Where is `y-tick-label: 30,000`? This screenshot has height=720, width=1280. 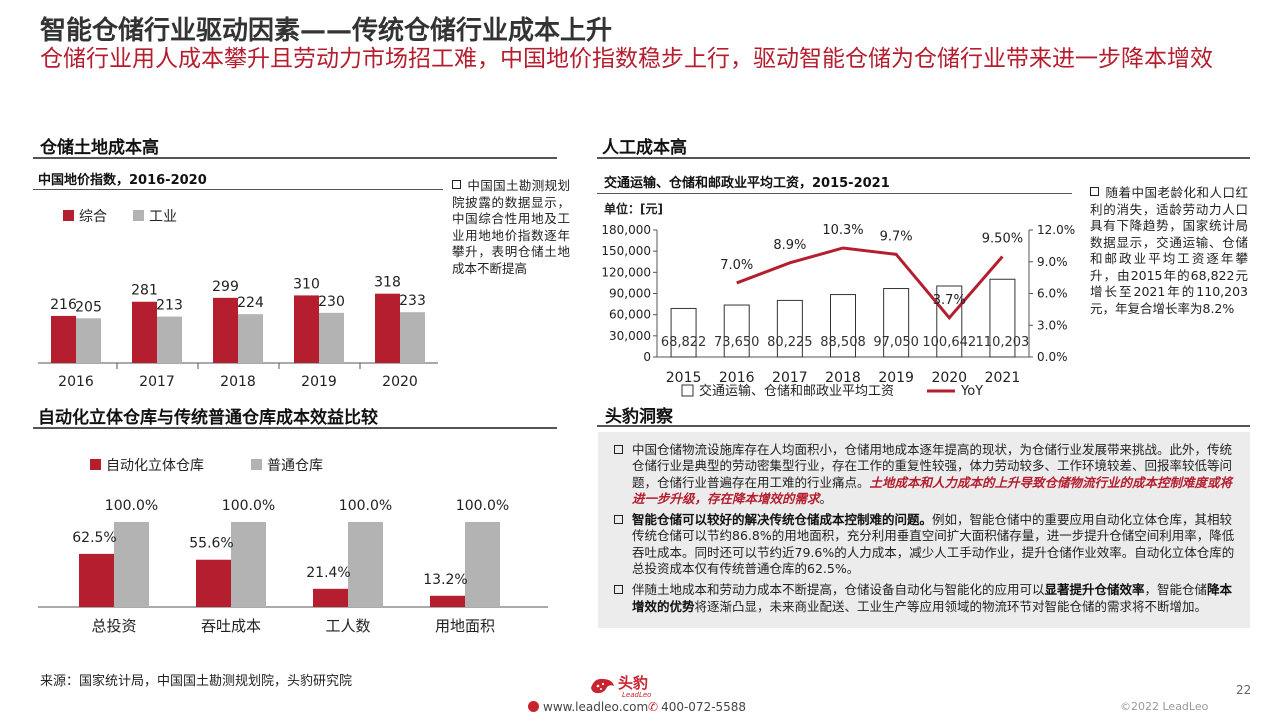 y-tick-label: 30,000 is located at coordinates (630, 336).